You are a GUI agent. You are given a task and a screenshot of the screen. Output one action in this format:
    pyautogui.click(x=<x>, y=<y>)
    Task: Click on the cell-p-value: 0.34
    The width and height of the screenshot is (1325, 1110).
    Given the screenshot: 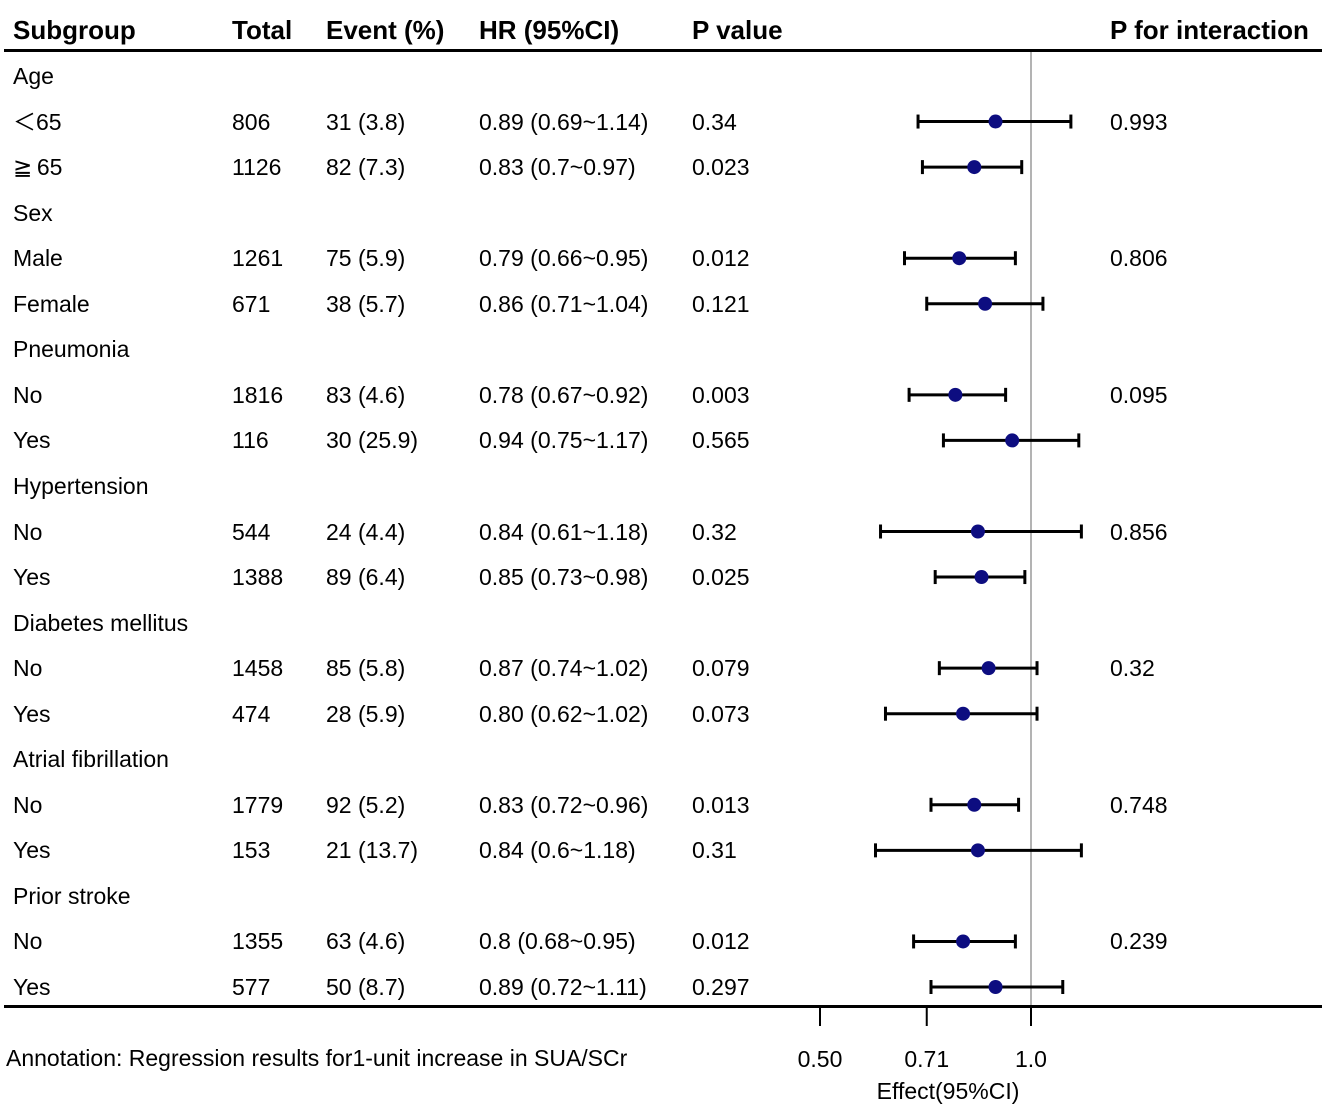 What is the action you would take?
    pyautogui.click(x=714, y=121)
    